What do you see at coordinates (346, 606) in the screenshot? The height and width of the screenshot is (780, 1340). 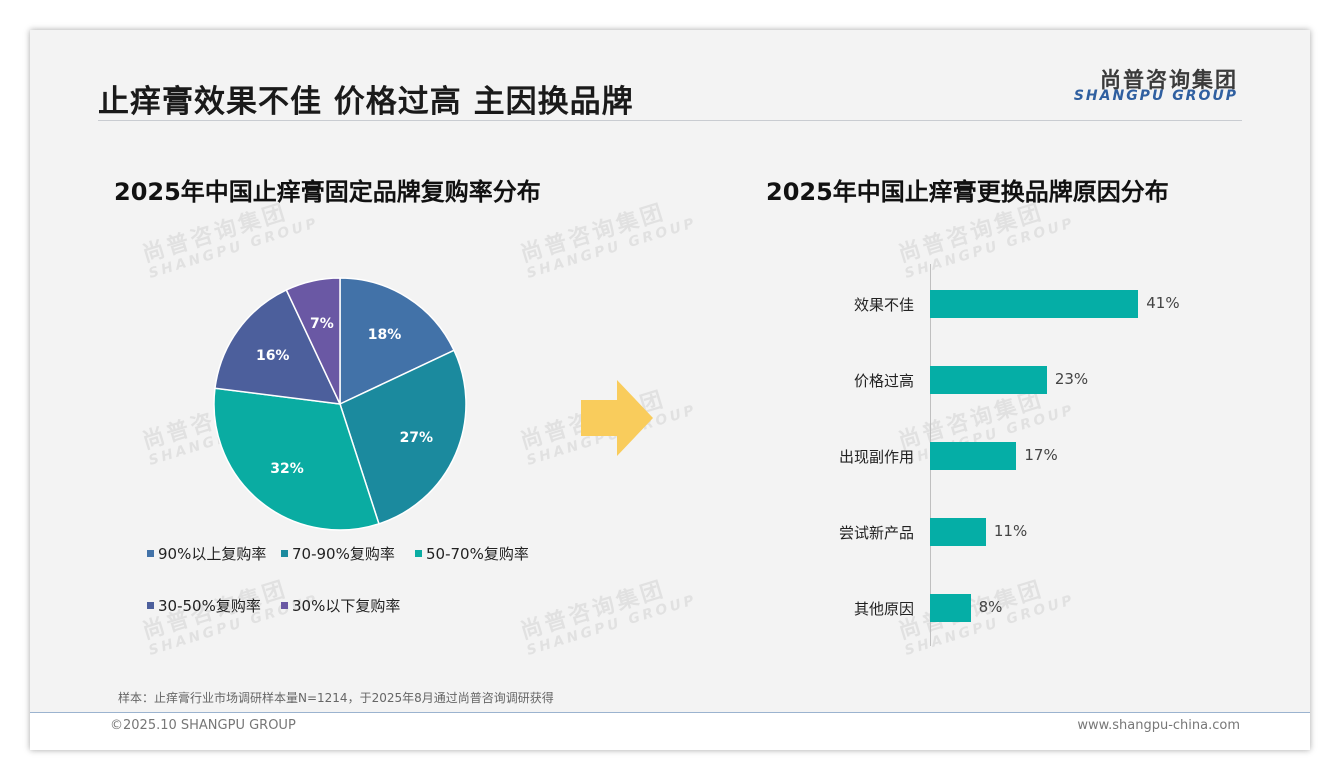 I see `legend-label: 30%以下复购率` at bounding box center [346, 606].